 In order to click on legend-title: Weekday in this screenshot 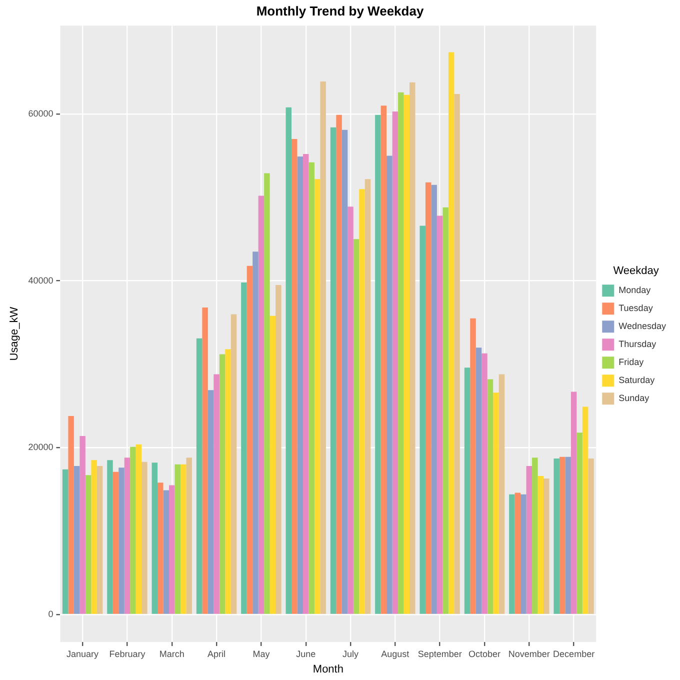, I will do `click(636, 270)`.